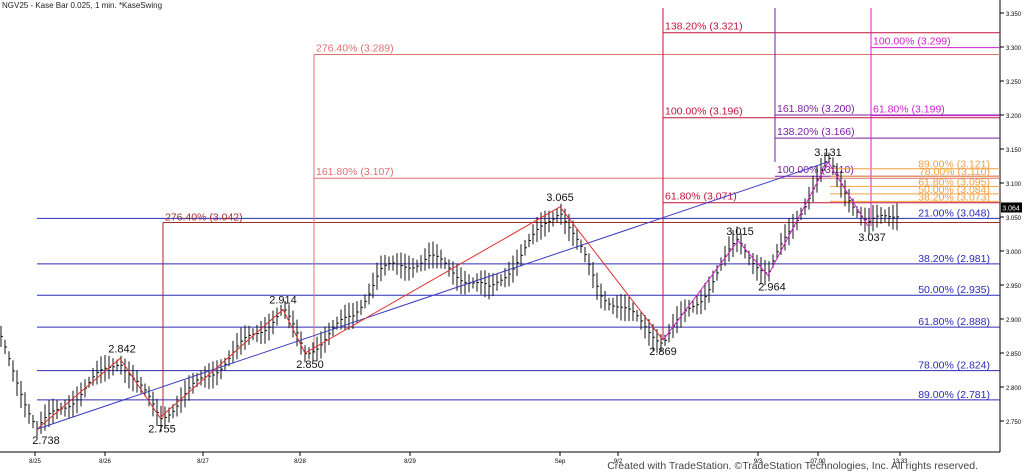 Image resolution: width=1024 pixels, height=473 pixels. What do you see at coordinates (355, 172) in the screenshot?
I see `extension-label: 161.80% (3.107)` at bounding box center [355, 172].